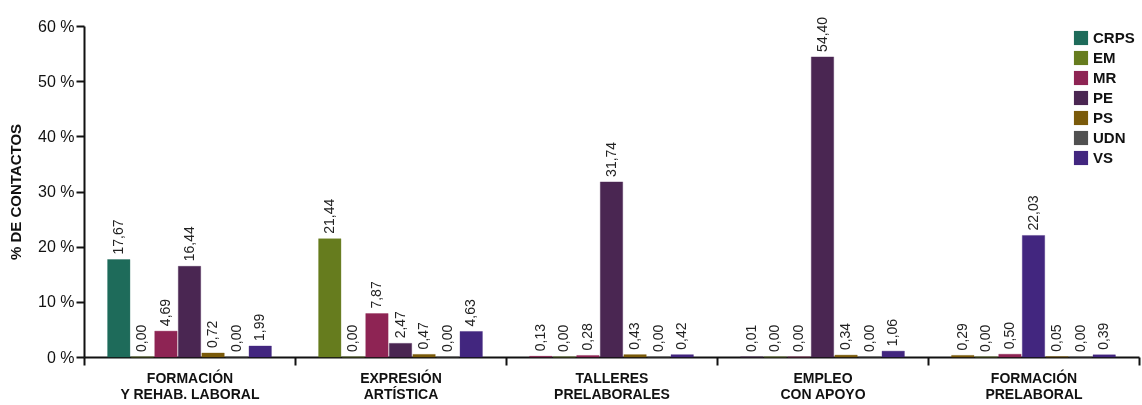 Image resolution: width=1142 pixels, height=405 pixels. Describe the element at coordinates (401, 385) in the screenshot. I see `x-tick-label: EXPRESIÓN ARTÍSTICA` at that location.